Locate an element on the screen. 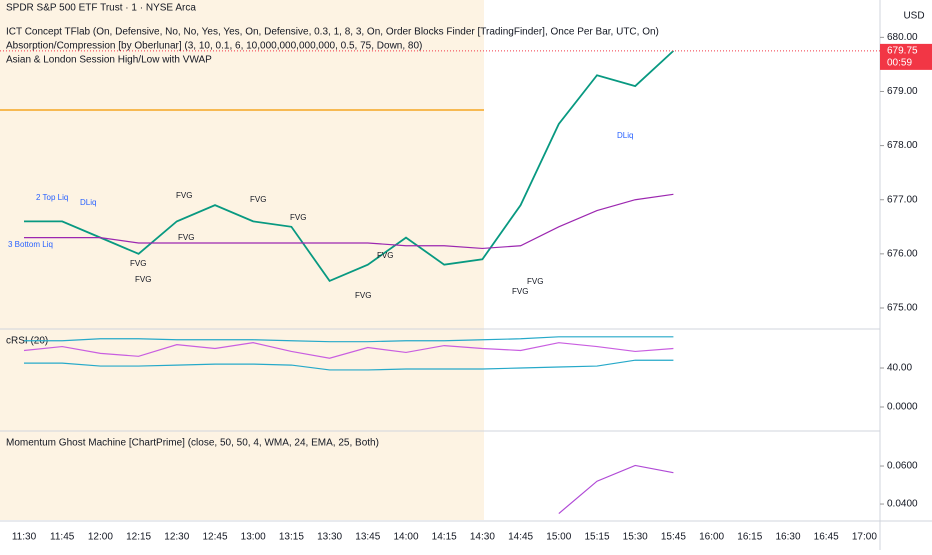  x-tick-label: 11:45 is located at coordinates (62, 537).